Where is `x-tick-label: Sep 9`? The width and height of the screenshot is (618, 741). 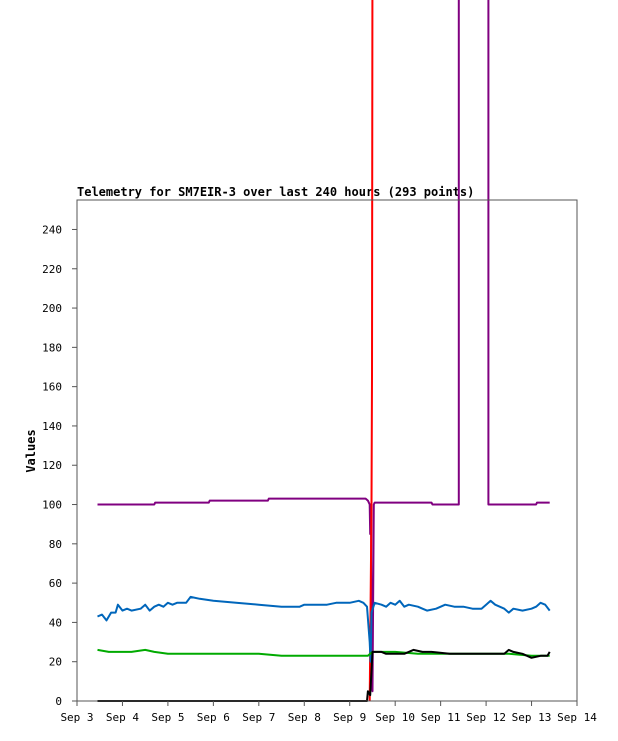
x-tick-label: Sep 9 is located at coordinates (349, 717).